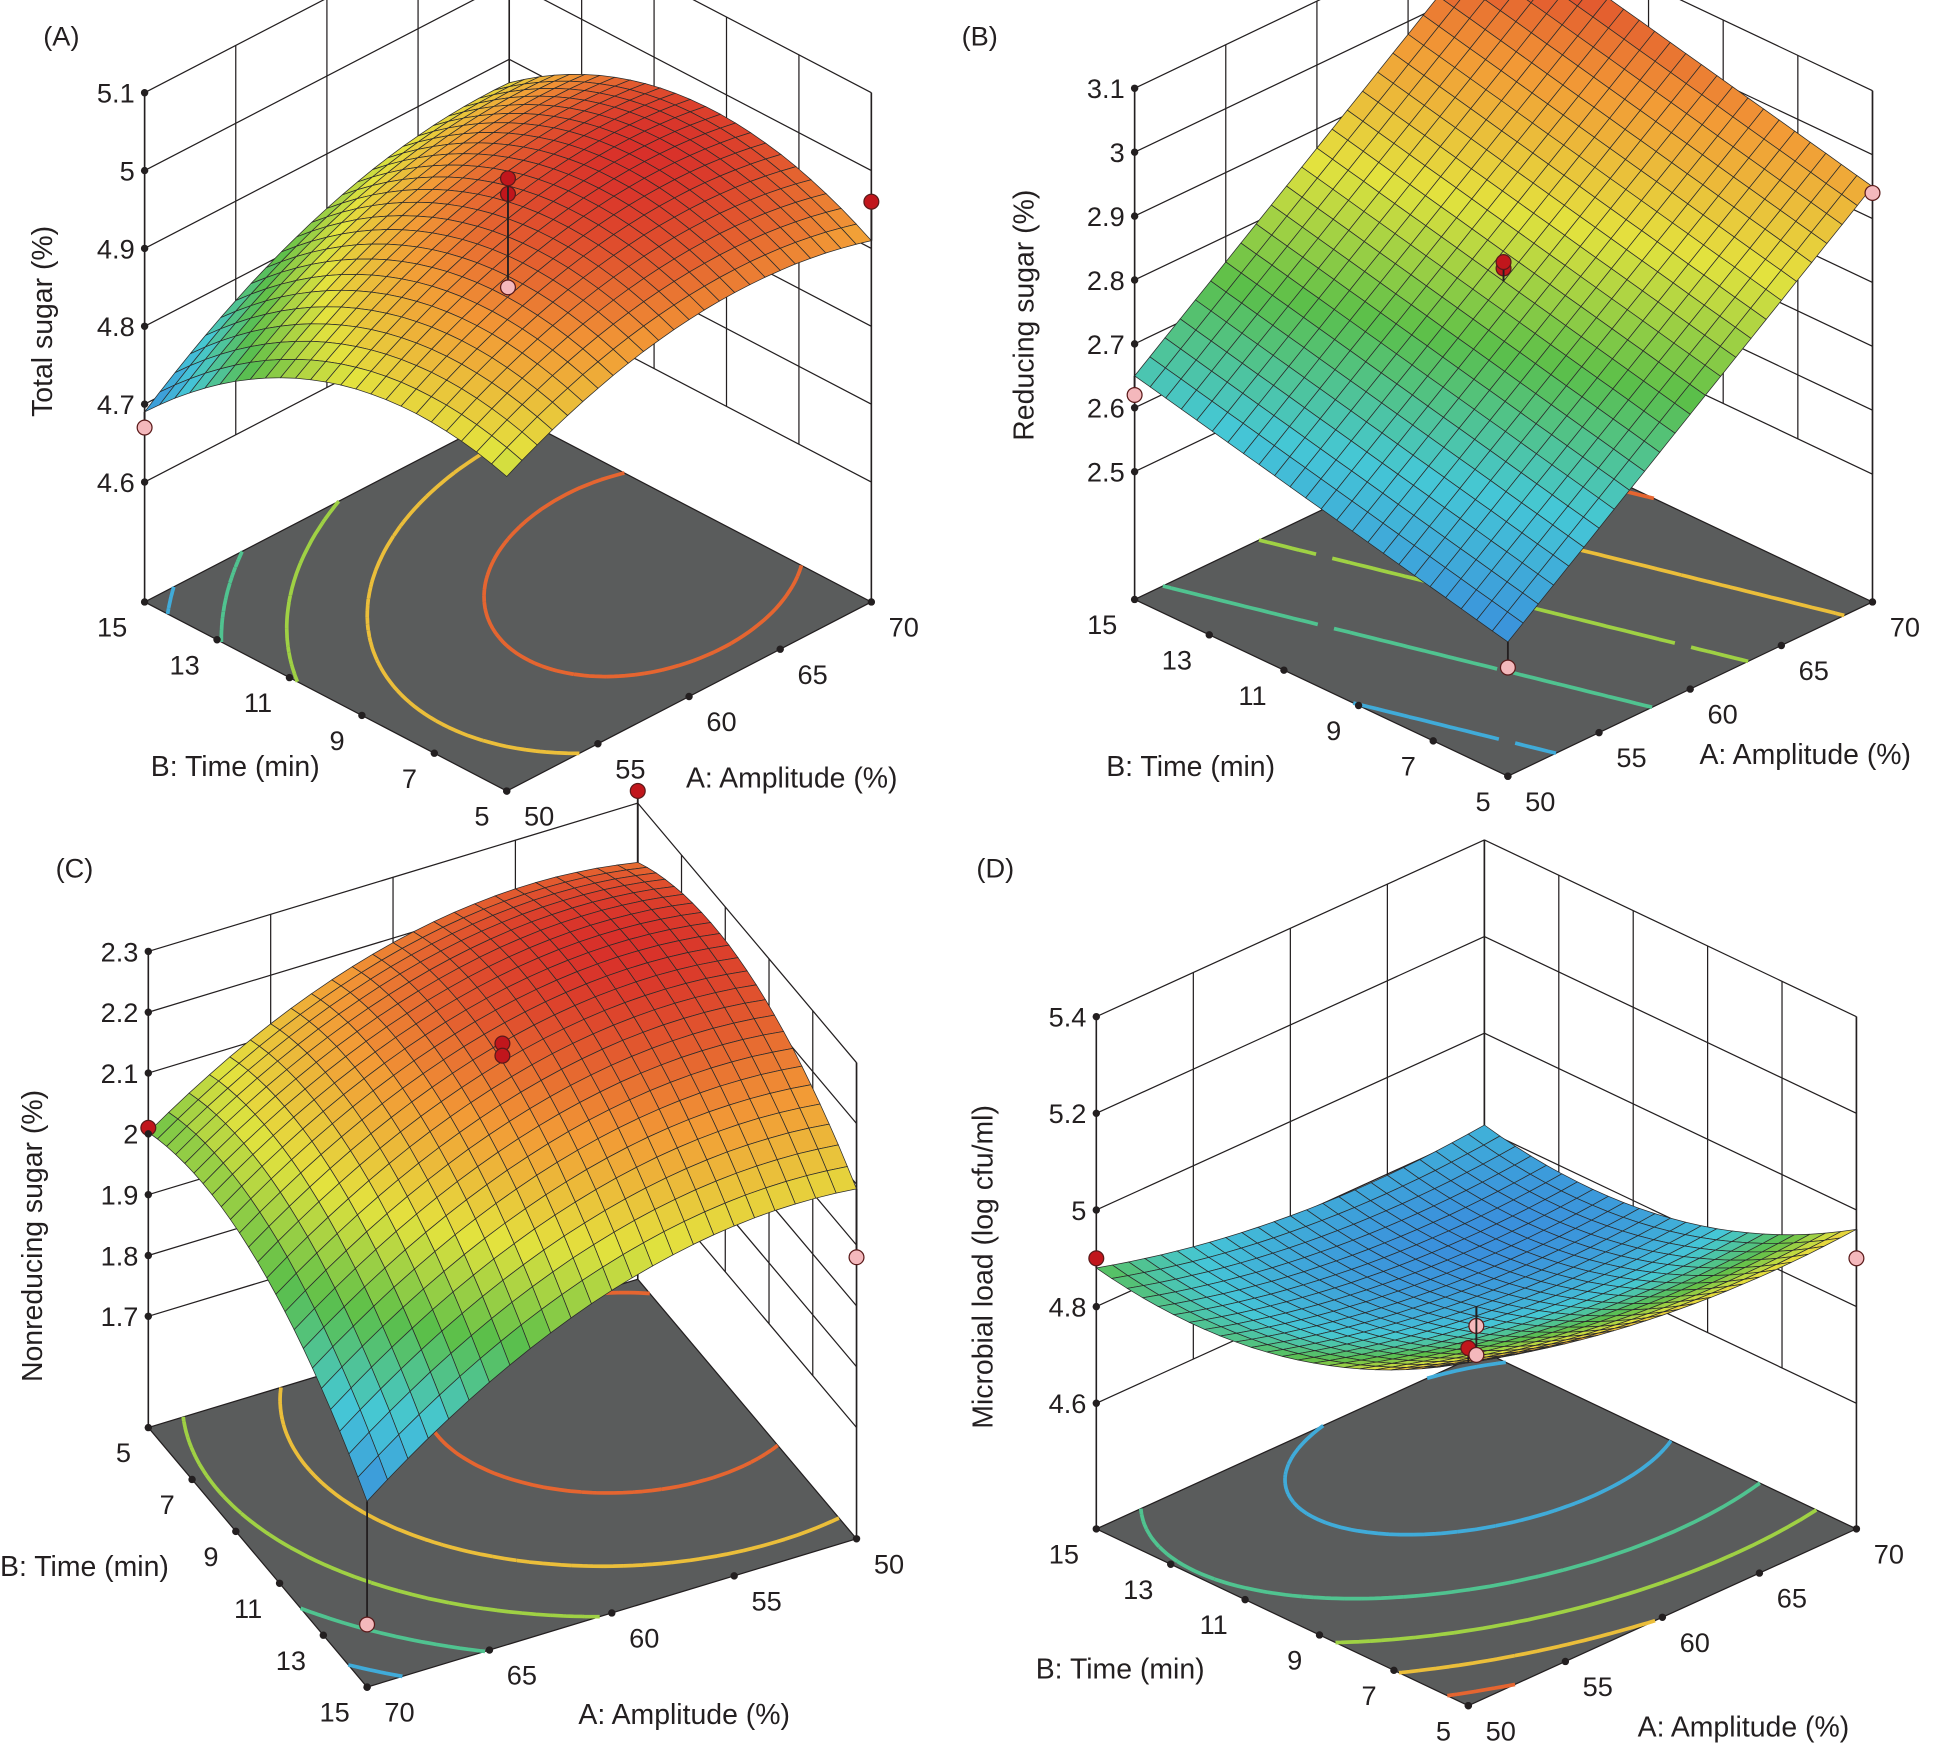 Image resolution: width=1938 pixels, height=1744 pixels. What do you see at coordinates (721, 721) in the screenshot?
I see `x-tick-label: 60` at bounding box center [721, 721].